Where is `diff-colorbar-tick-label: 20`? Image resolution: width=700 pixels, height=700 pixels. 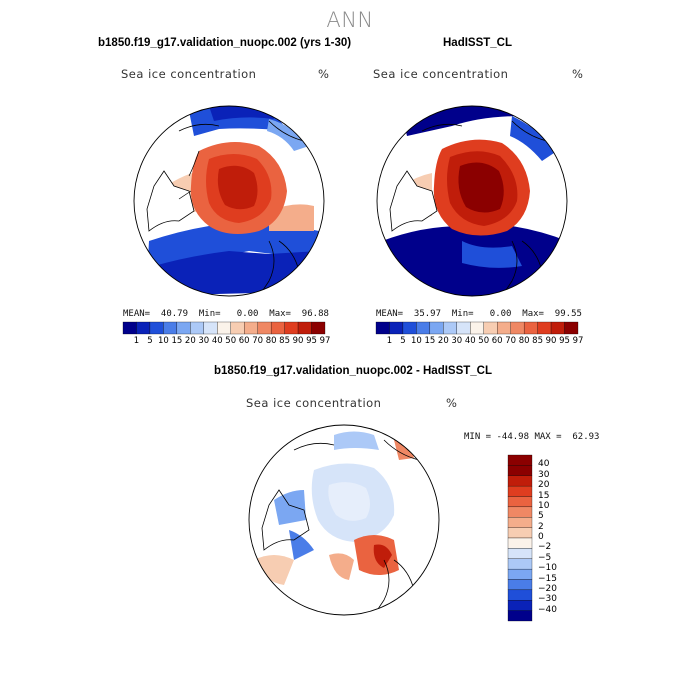 diff-colorbar-tick-label: 20 is located at coordinates (544, 485).